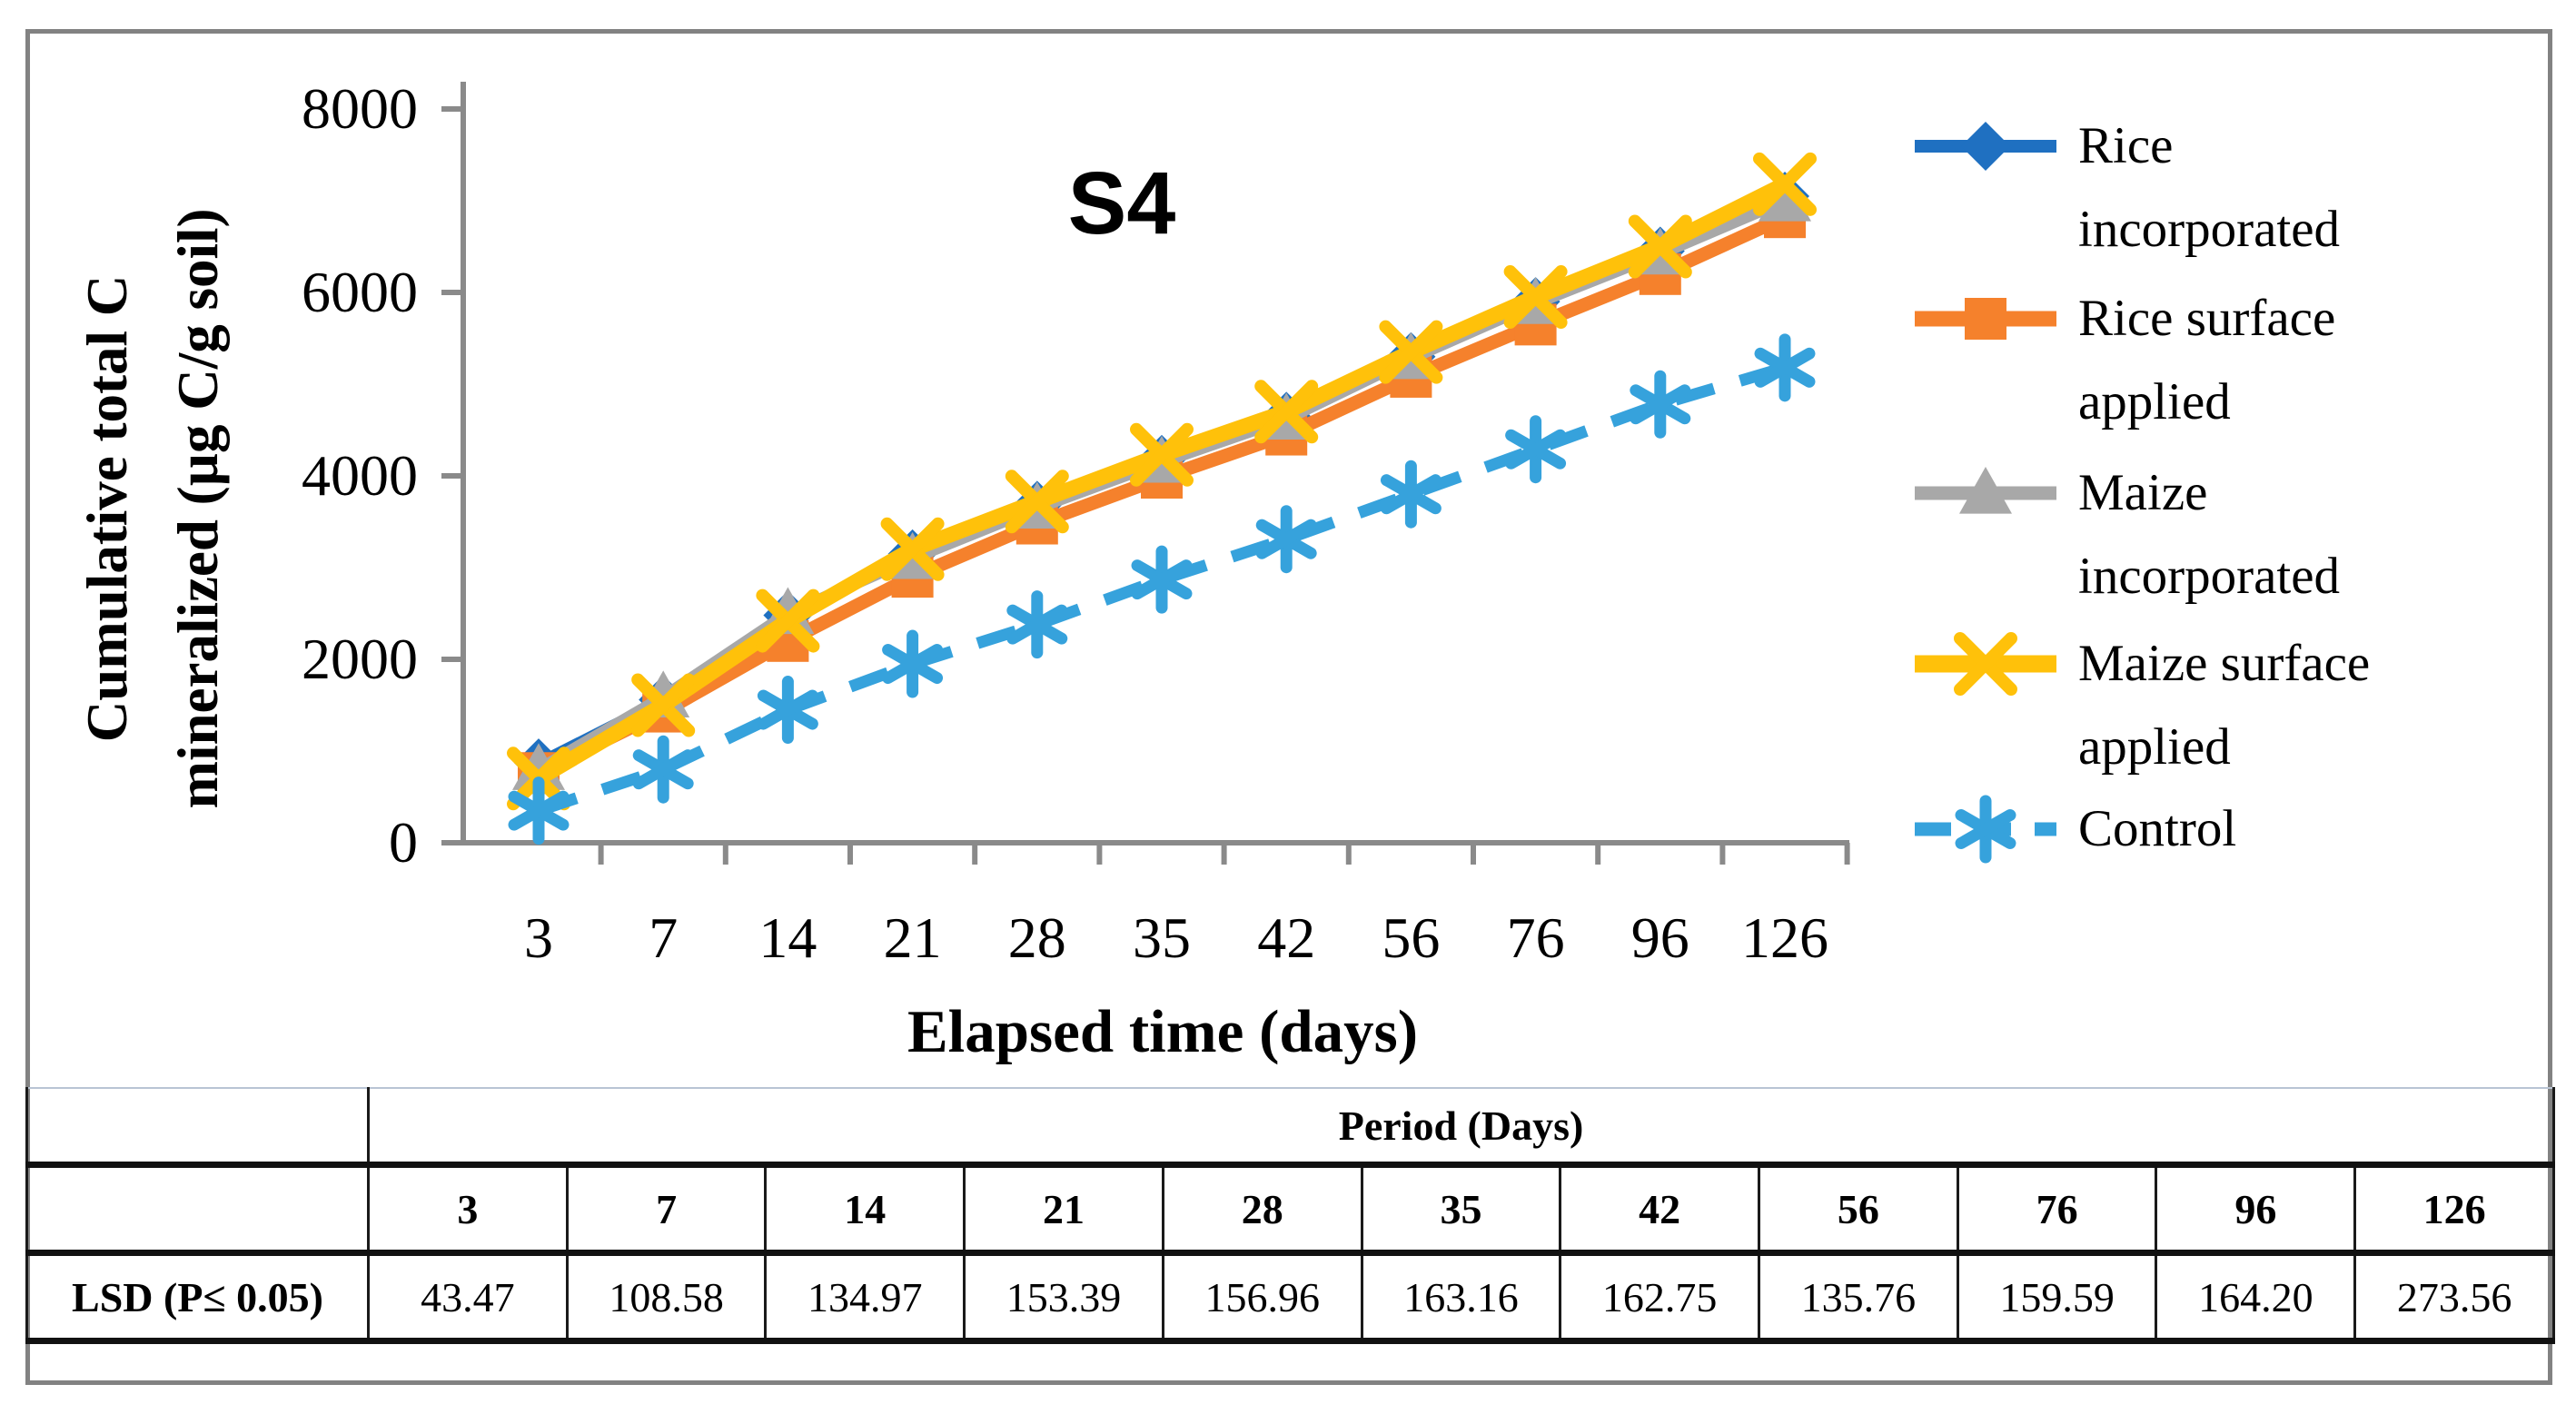  Describe the element at coordinates (2157, 828) in the screenshot. I see `legend-label: Control` at that location.